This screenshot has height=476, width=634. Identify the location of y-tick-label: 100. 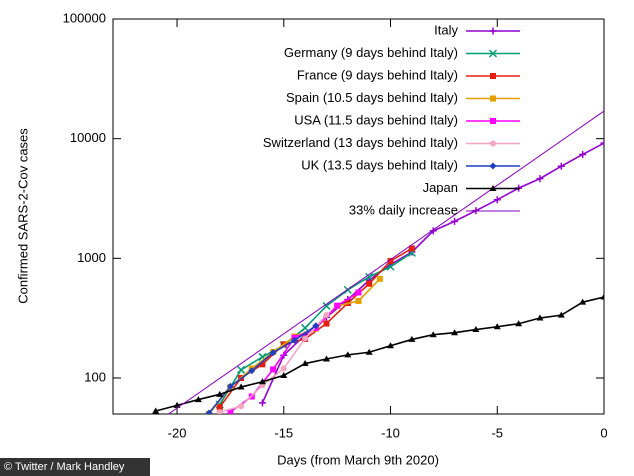
(95, 376).